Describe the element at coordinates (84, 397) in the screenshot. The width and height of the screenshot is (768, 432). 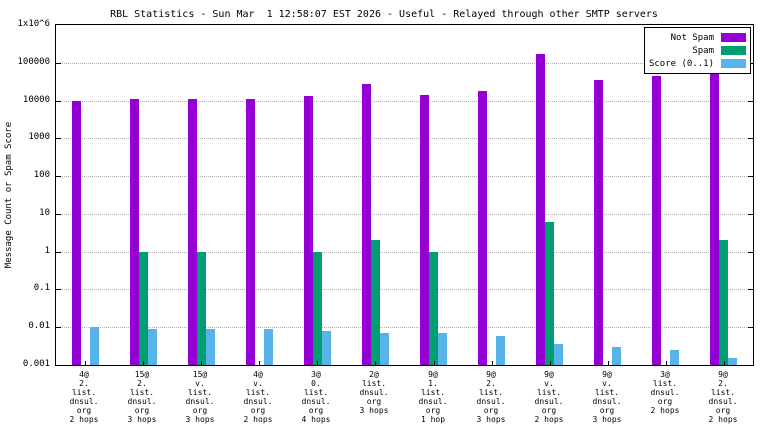
I see `x-tick-label: 4@ 2. list. dnsul. org 2 hops` at that location.